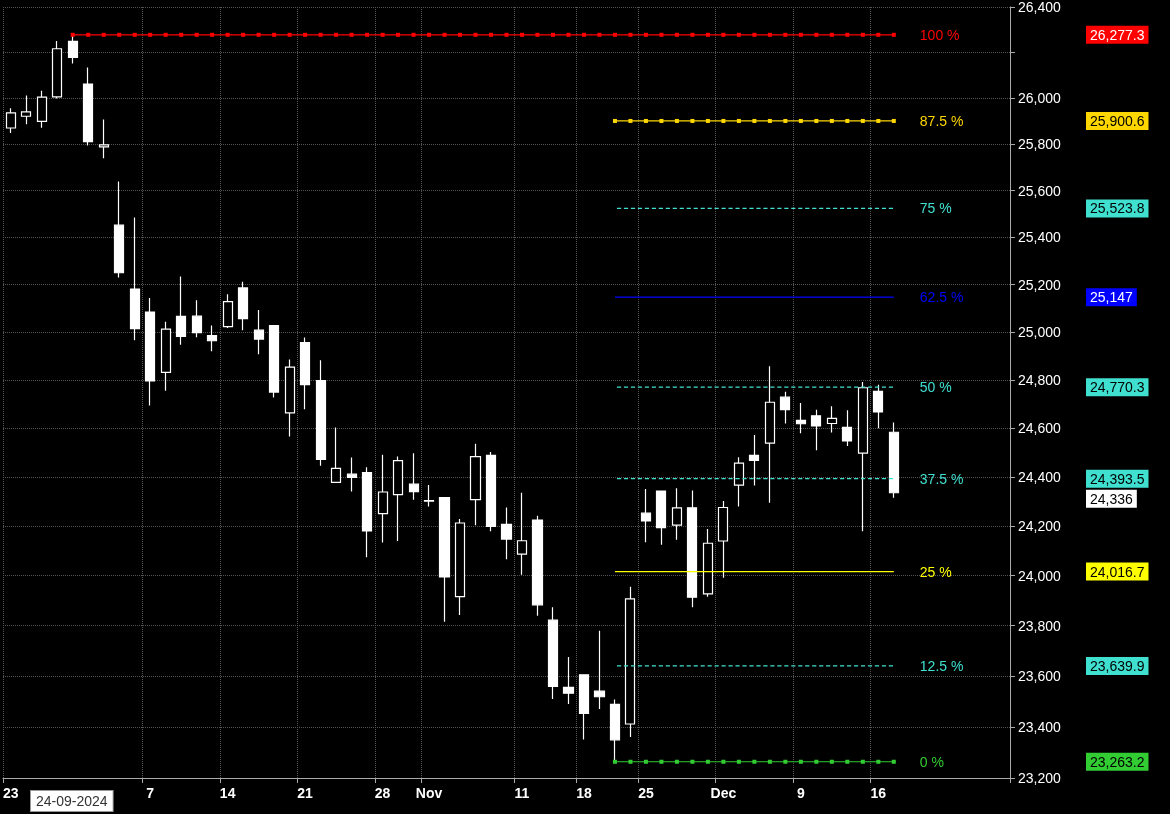 The height and width of the screenshot is (814, 1170). What do you see at coordinates (1040, 284) in the screenshot?
I see `y-tick-label: 25,200` at bounding box center [1040, 284].